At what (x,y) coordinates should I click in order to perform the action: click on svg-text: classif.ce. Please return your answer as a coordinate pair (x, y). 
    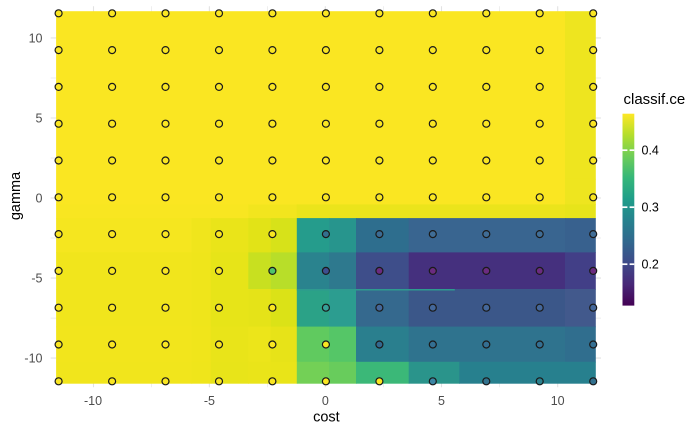
    Looking at the image, I should click on (655, 99).